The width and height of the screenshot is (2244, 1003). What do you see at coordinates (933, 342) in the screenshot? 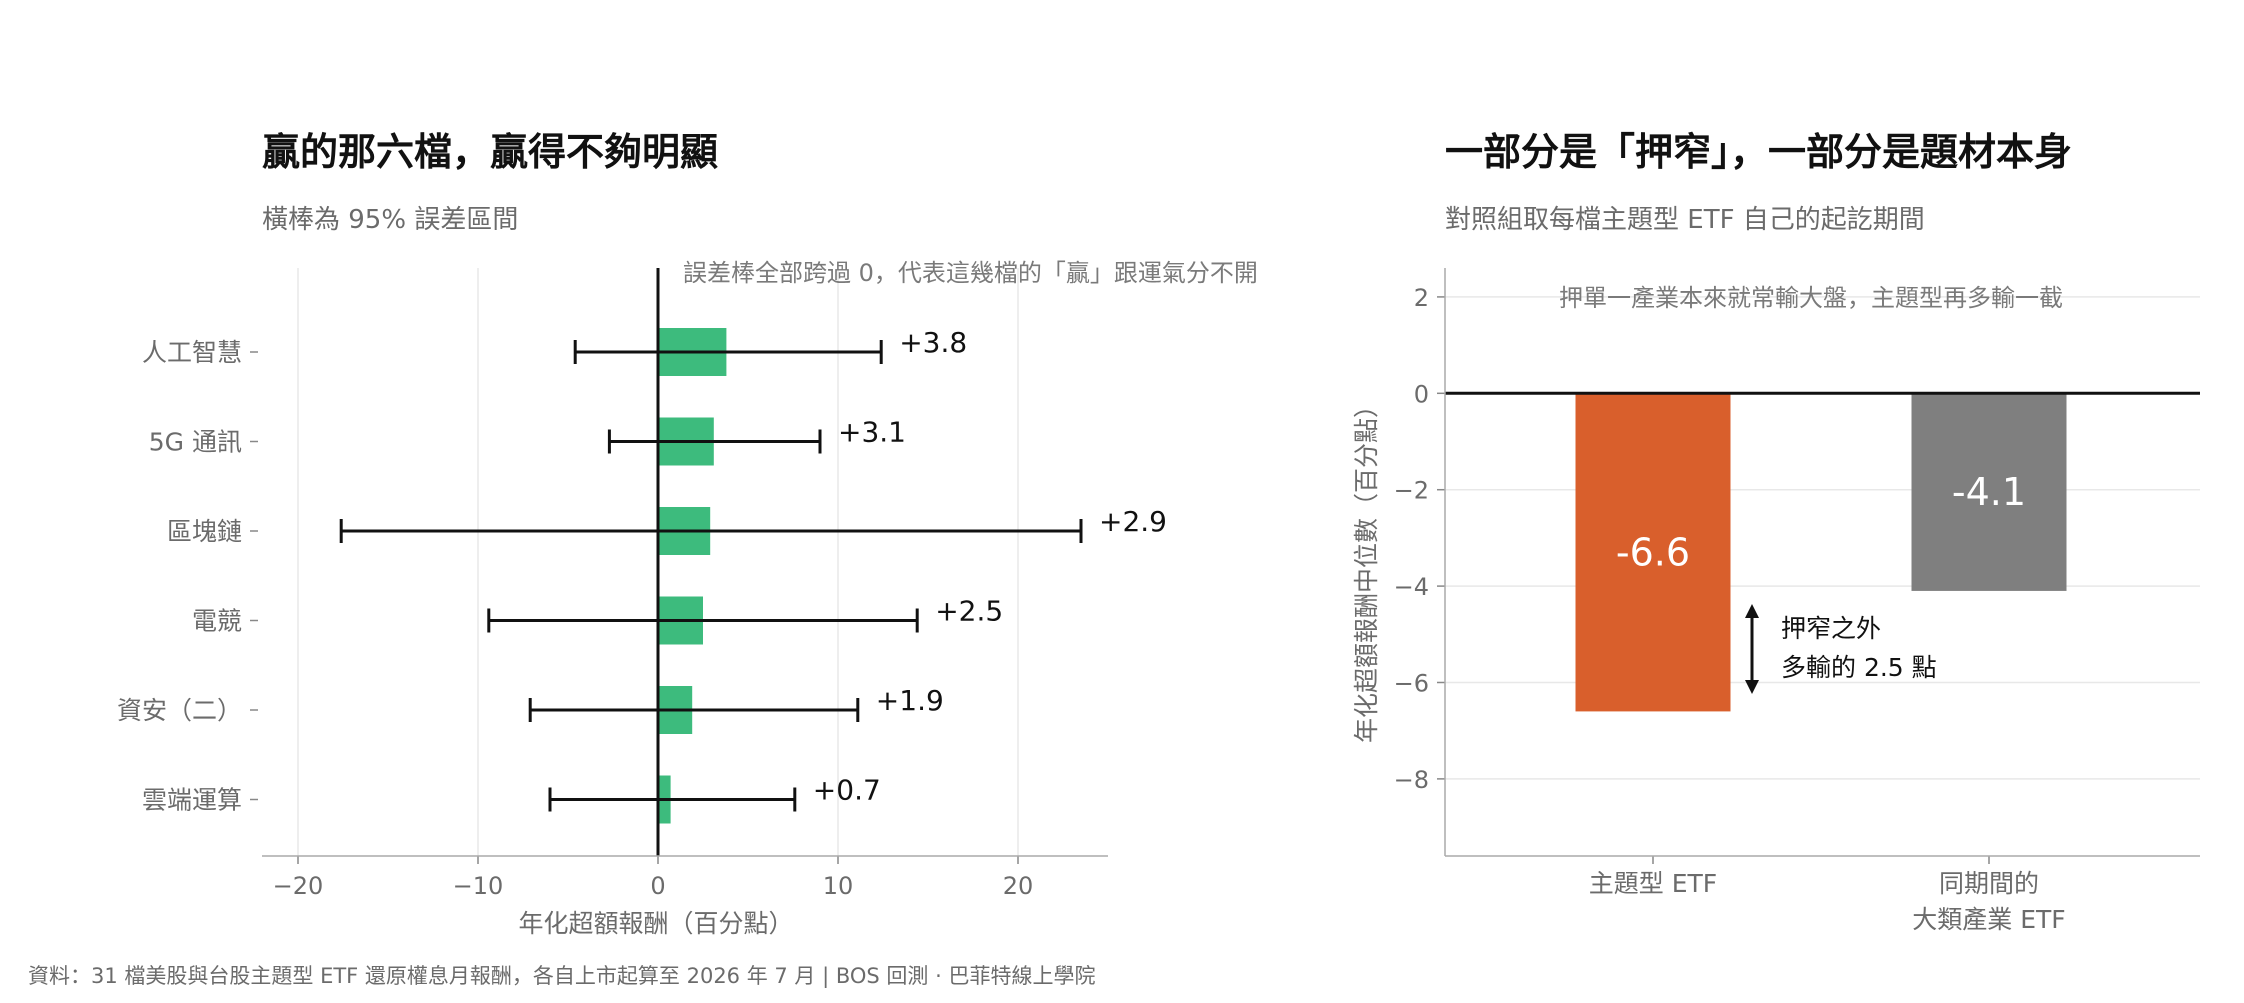
I see `left-data-label: +3.8` at bounding box center [933, 342].